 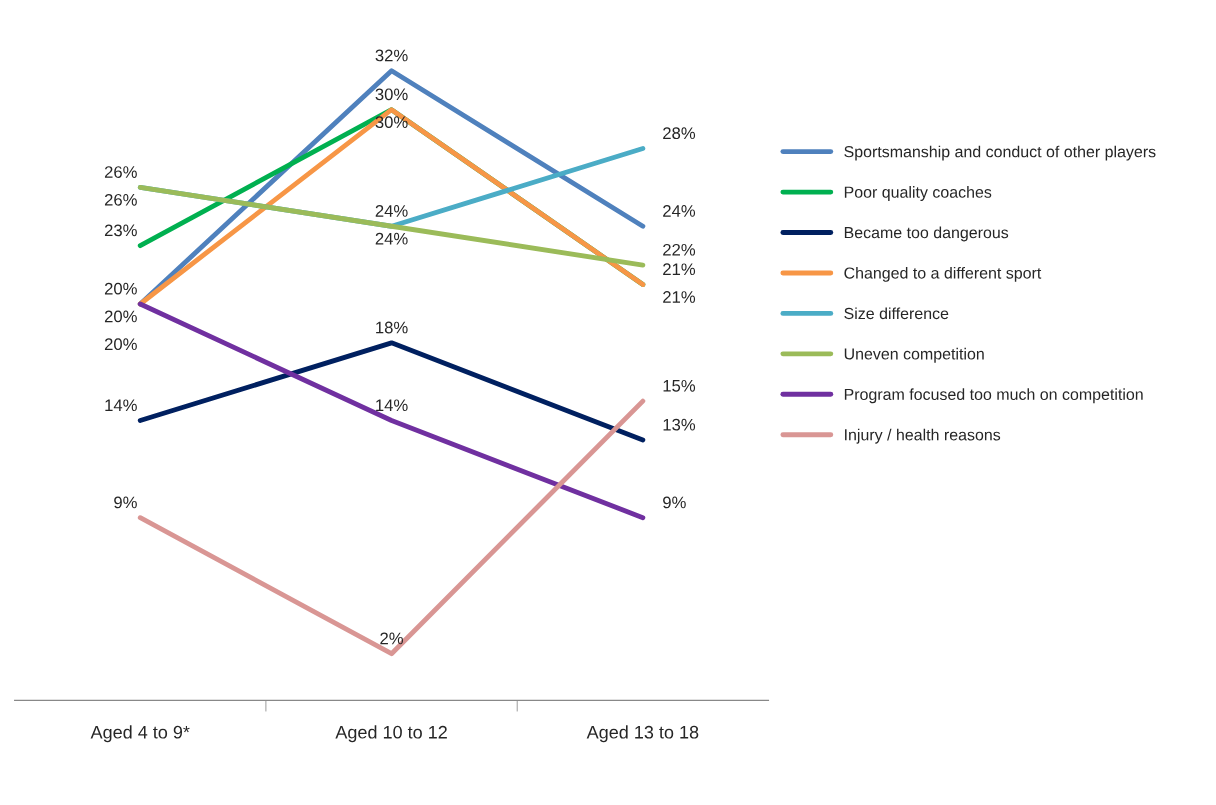 I want to click on data-label: 18%, so click(x=392, y=327).